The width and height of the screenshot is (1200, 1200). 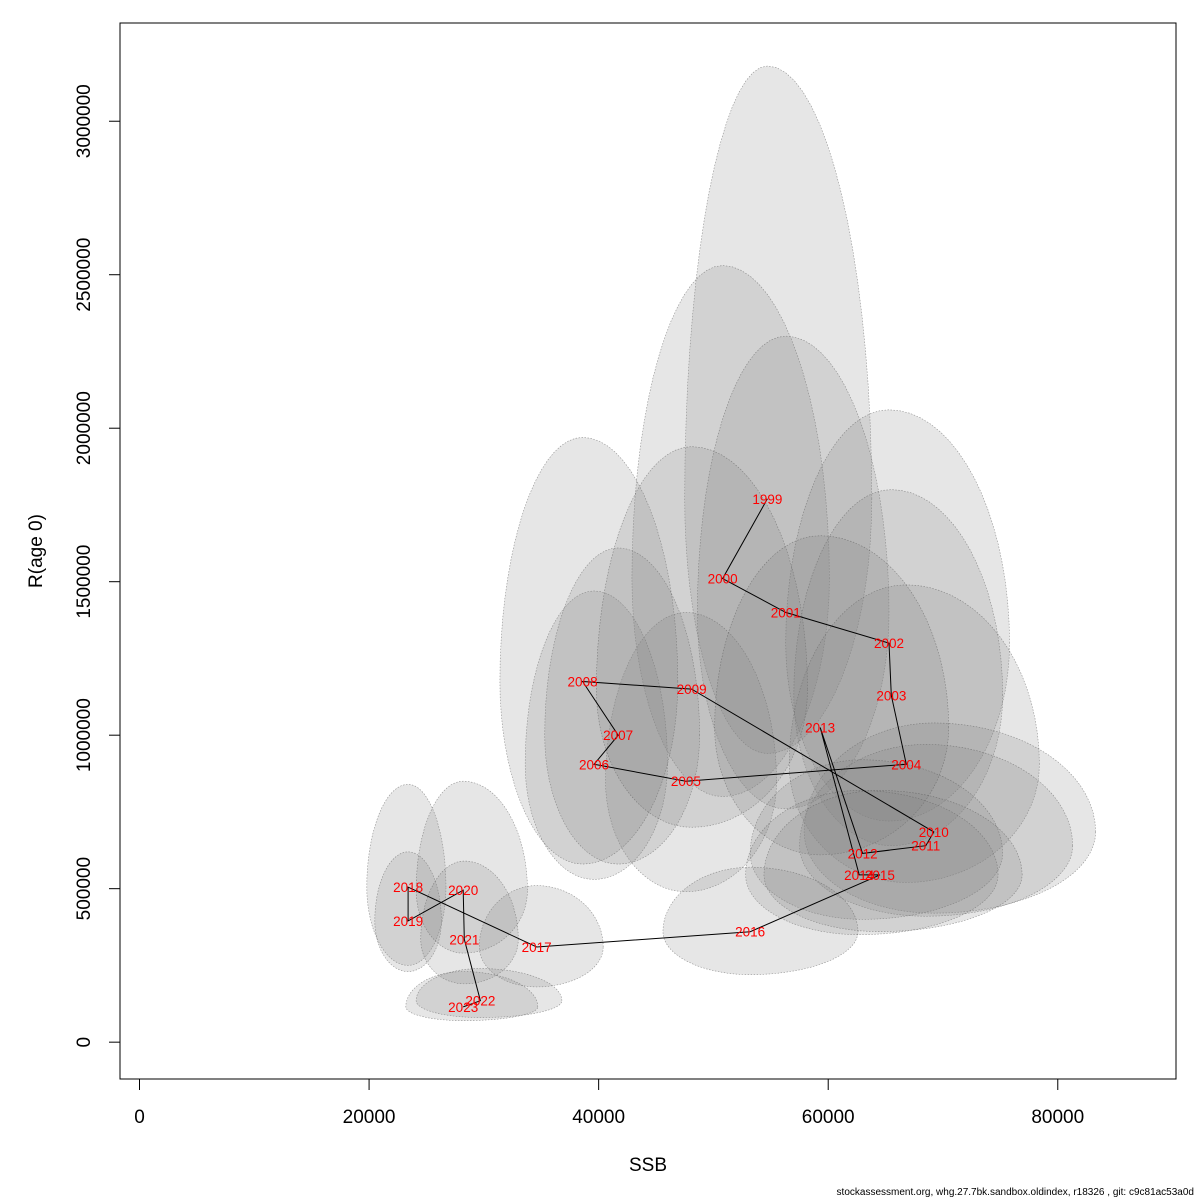 I want to click on x-axis-title: SSB, so click(x=648, y=1165).